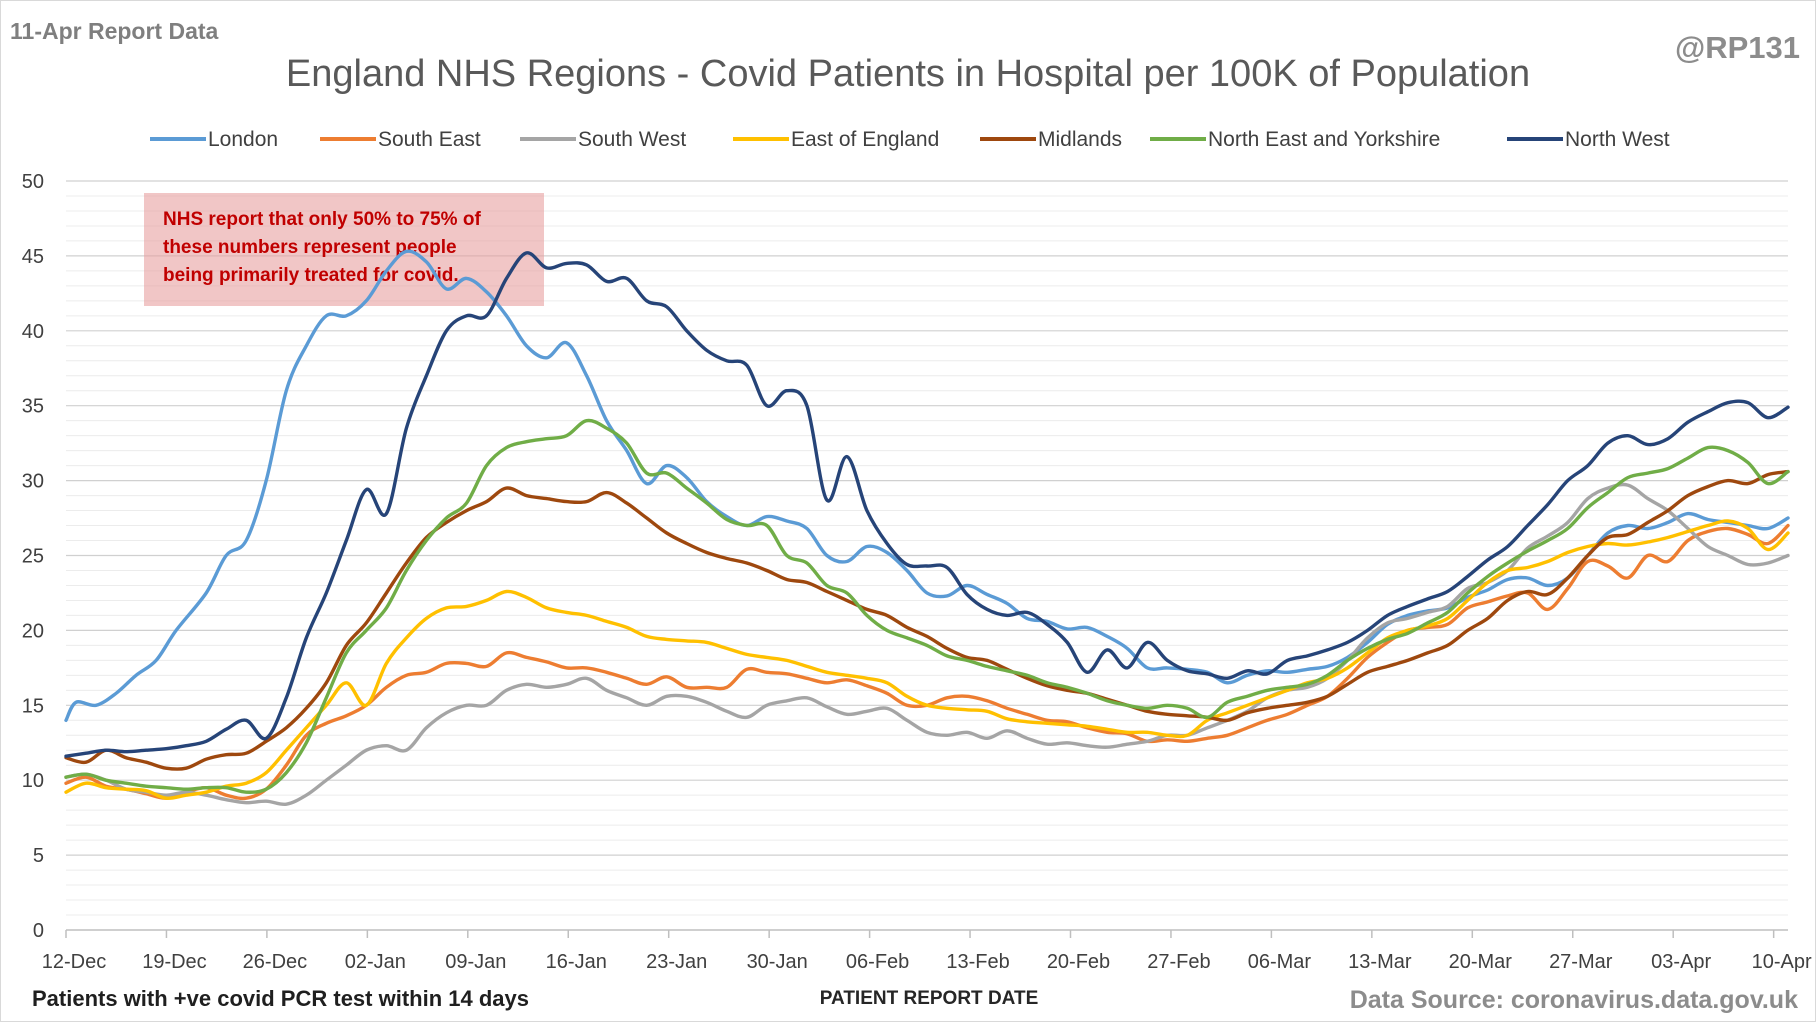 This screenshot has height=1022, width=1816. Describe the element at coordinates (1581, 962) in the screenshot. I see `x-tick-label: 27-Mar` at that location.